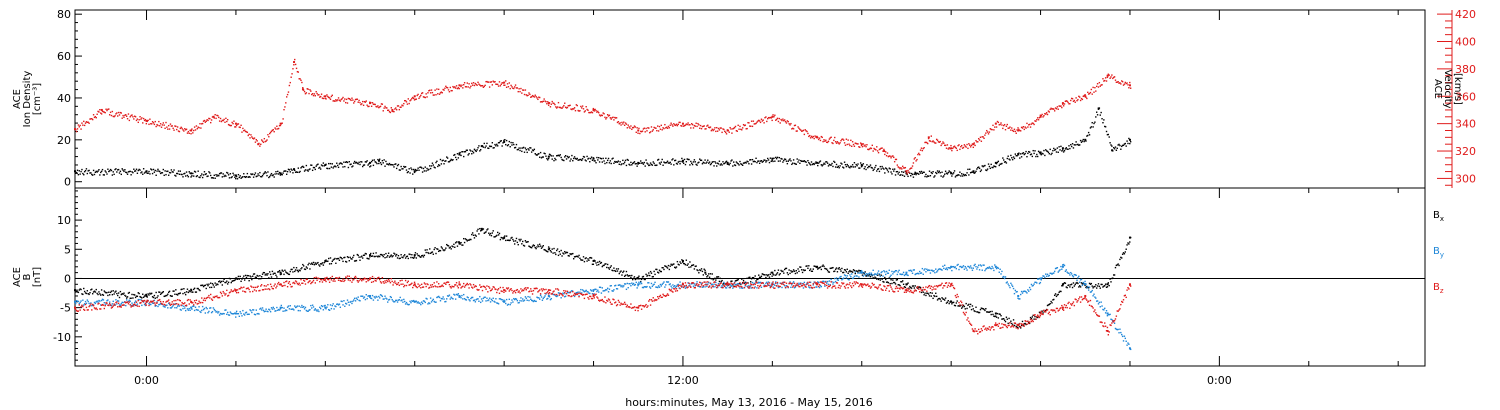 This screenshot has width=1500, height=410. I want to click on velocity-axis-label: Velocity, so click(1447, 88).